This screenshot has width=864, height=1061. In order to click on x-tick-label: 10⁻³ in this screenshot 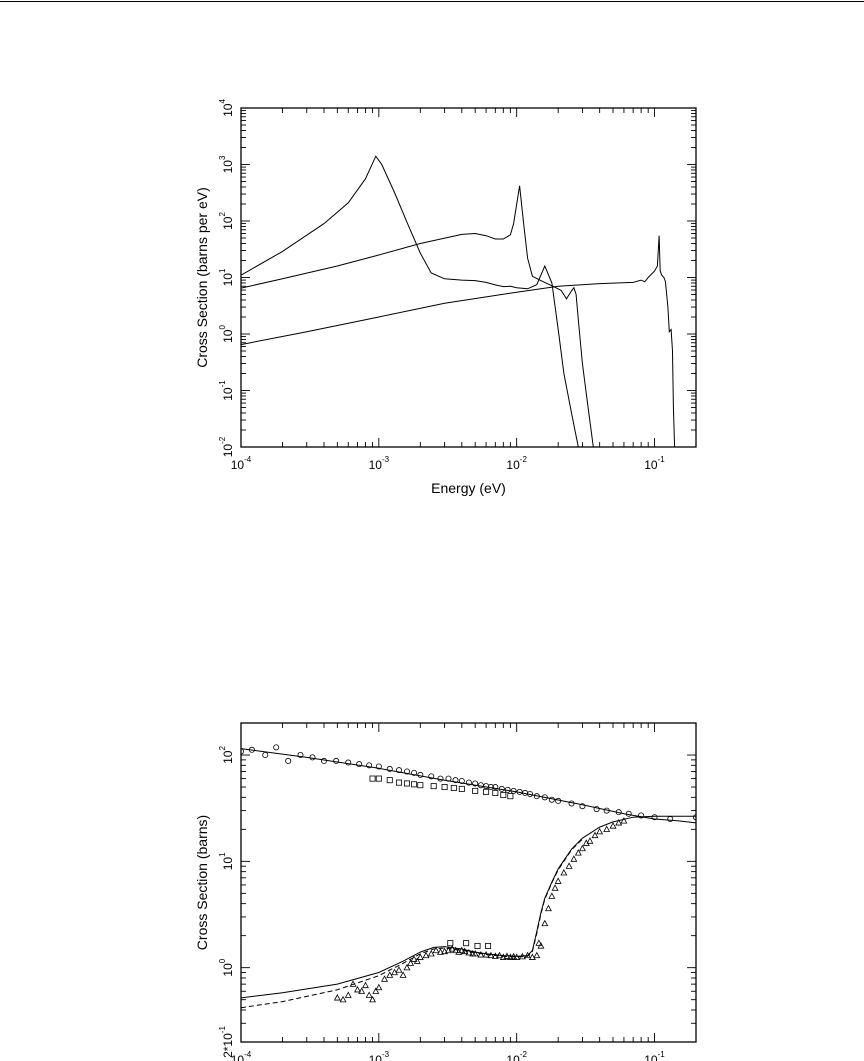, I will do `click(379, 463)`.